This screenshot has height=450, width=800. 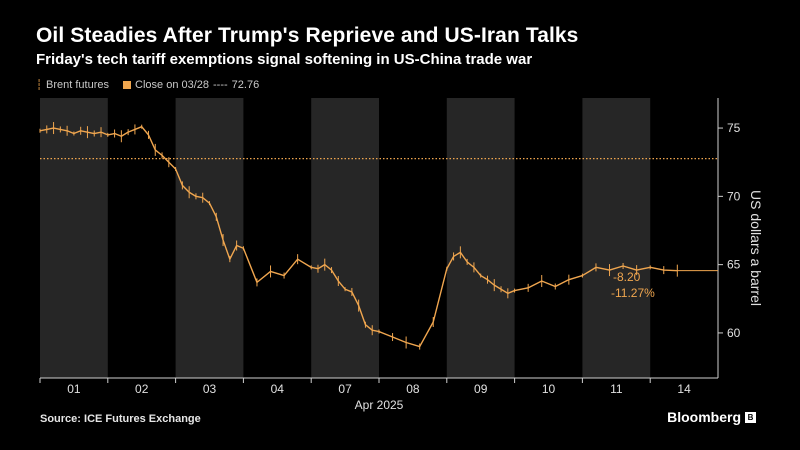 I want to click on x-tick-label: 11, so click(x=616, y=389).